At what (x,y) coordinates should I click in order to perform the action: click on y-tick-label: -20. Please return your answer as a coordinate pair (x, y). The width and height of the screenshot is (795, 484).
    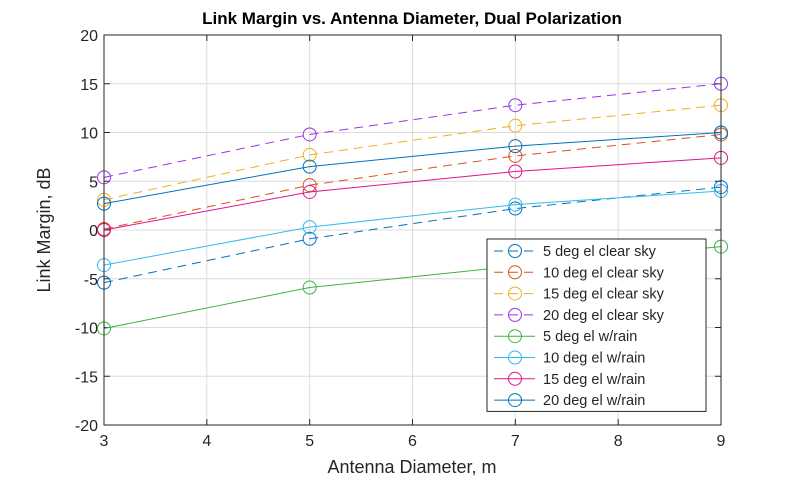
    Looking at the image, I should click on (86, 426).